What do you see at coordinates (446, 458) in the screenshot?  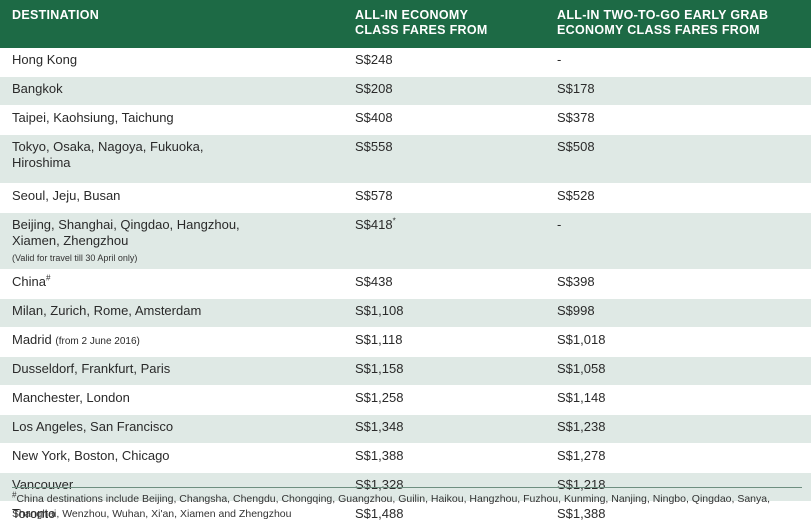 I see `economy-fare-cell: S$1,388` at bounding box center [446, 458].